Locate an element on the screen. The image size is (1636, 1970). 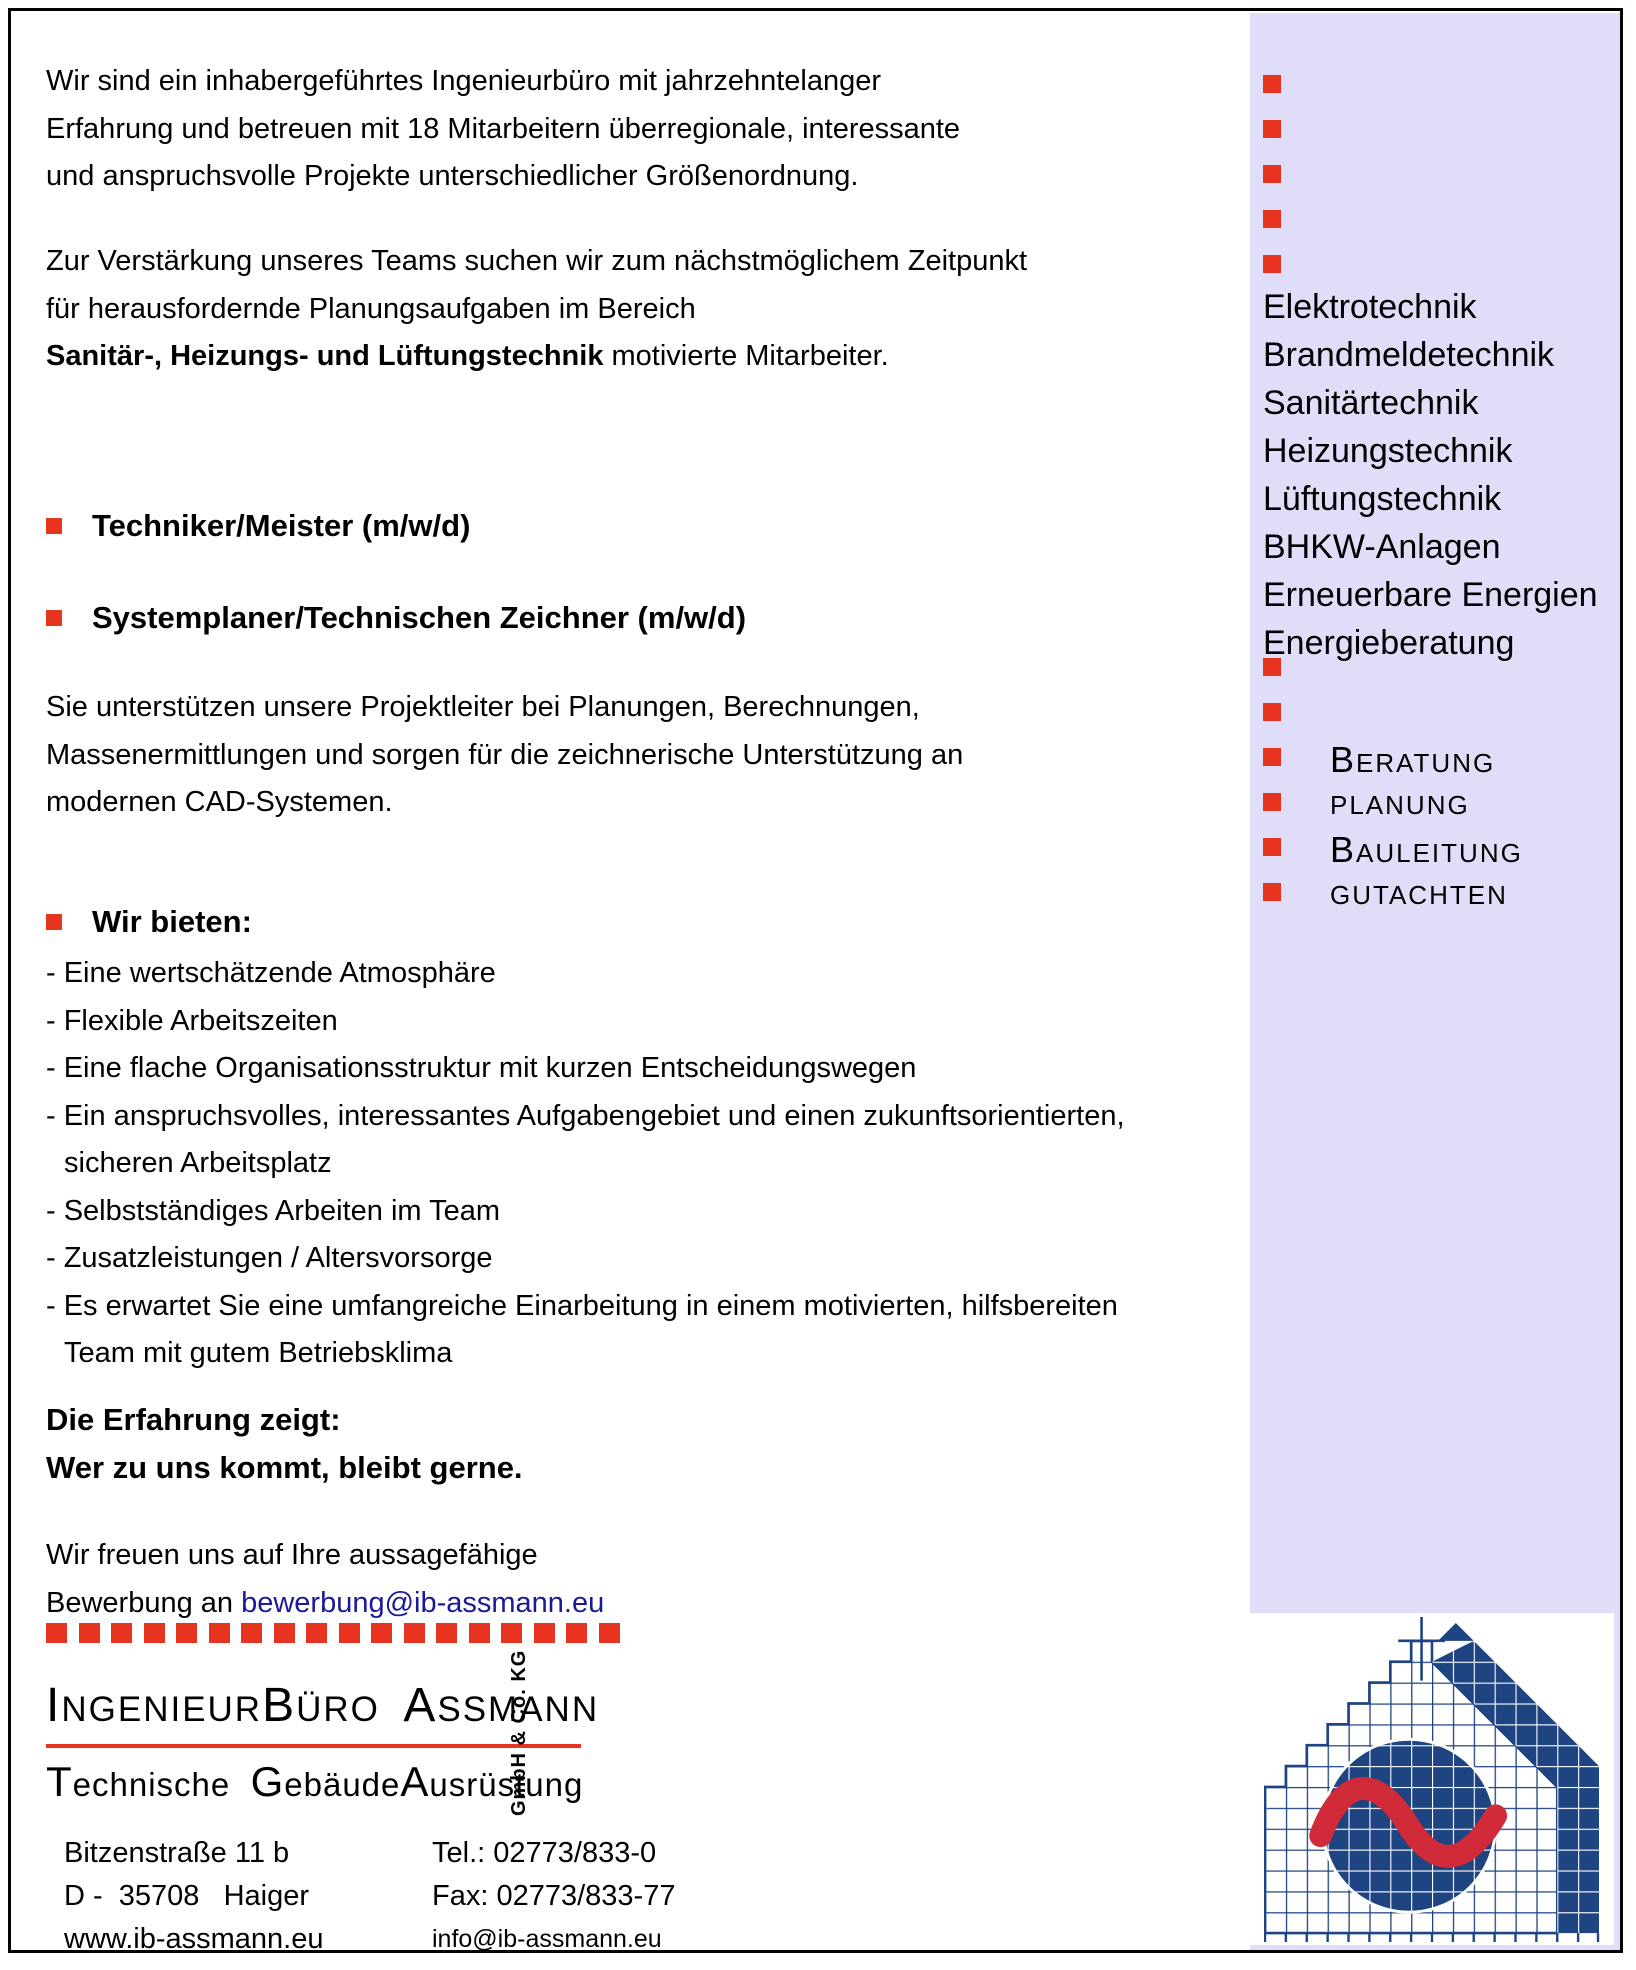
capability-row: BERATUNG is located at coordinates (1393, 766).